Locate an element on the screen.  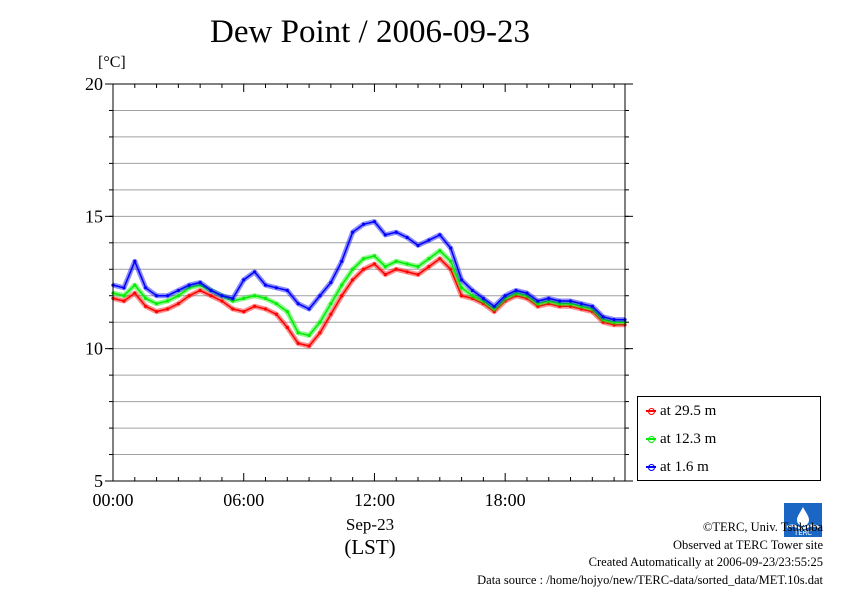
x-axis-sublabel: (LST) is located at coordinates (370, 547).